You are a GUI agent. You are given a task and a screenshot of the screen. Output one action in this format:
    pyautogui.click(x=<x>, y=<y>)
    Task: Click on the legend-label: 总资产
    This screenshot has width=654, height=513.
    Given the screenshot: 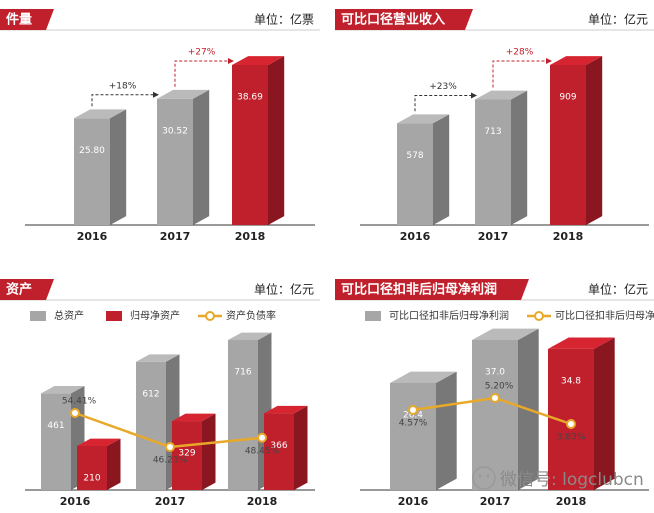 What is the action you would take?
    pyautogui.click(x=69, y=315)
    